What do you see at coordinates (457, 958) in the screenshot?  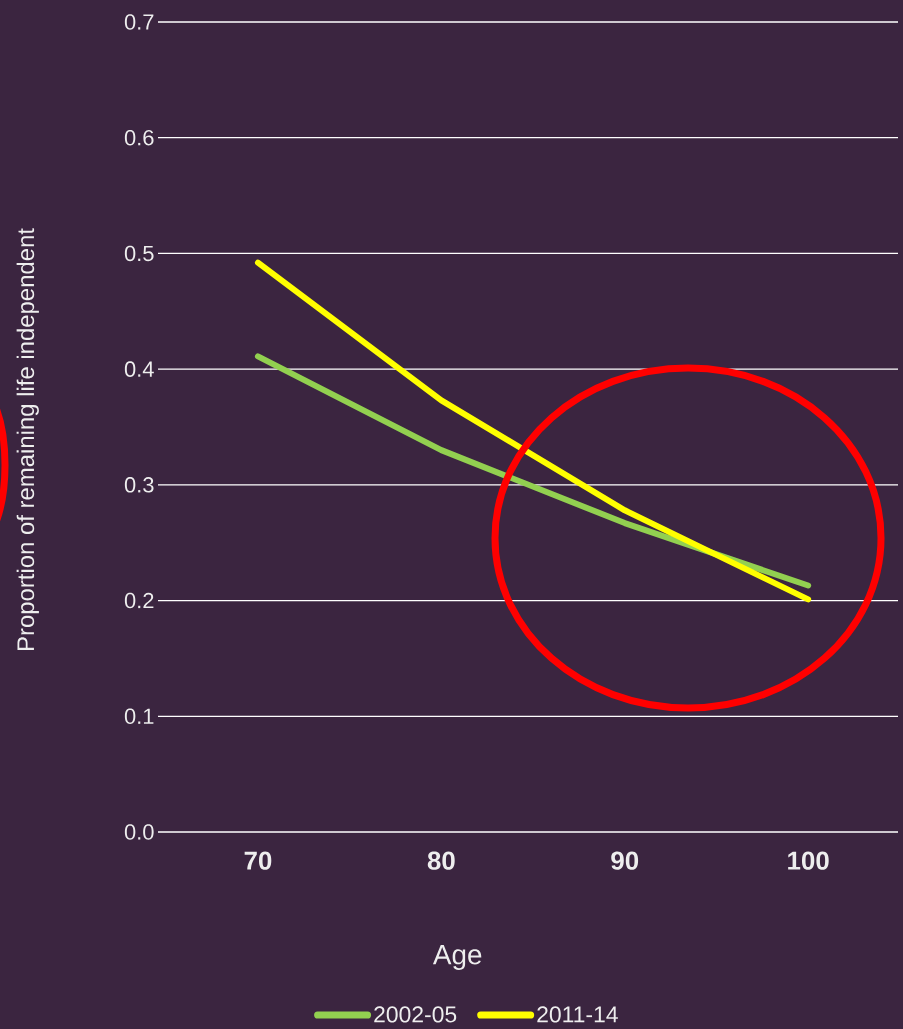 I see `x-axis-title: Age` at bounding box center [457, 958].